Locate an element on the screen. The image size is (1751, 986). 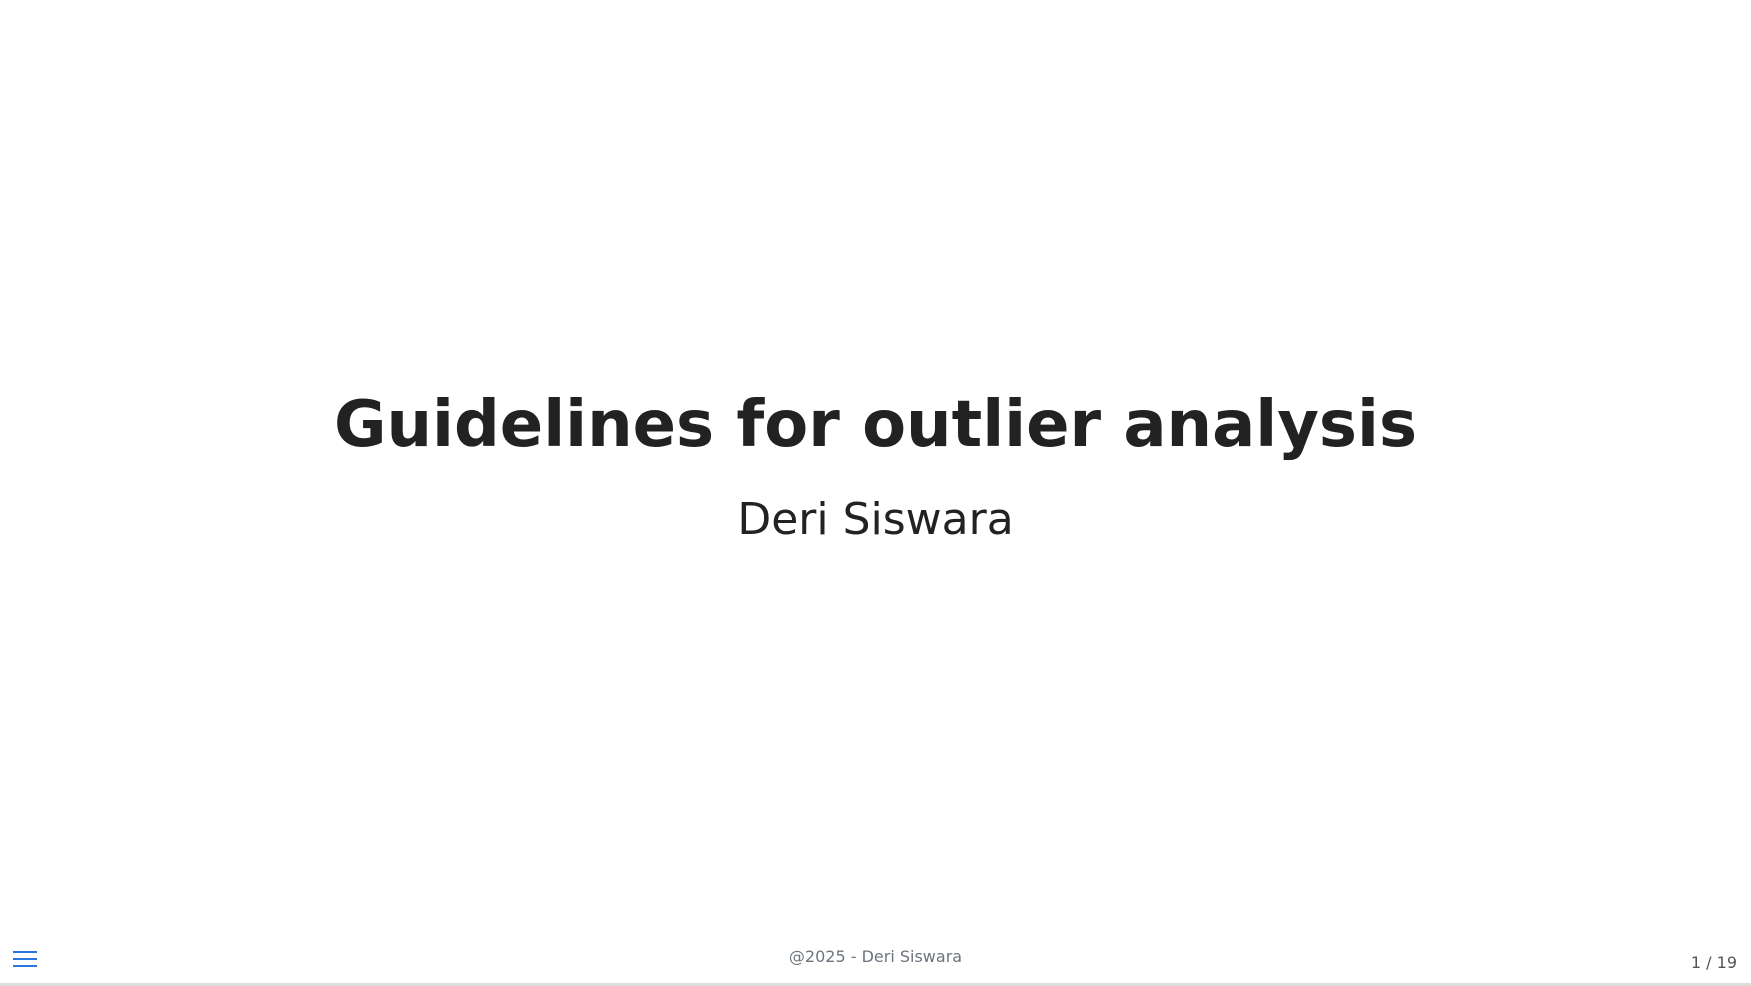
slide-author: Deri Siswara is located at coordinates (875, 519).